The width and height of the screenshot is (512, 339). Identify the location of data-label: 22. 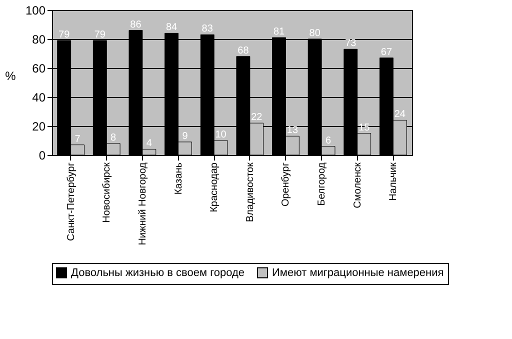
(257, 118).